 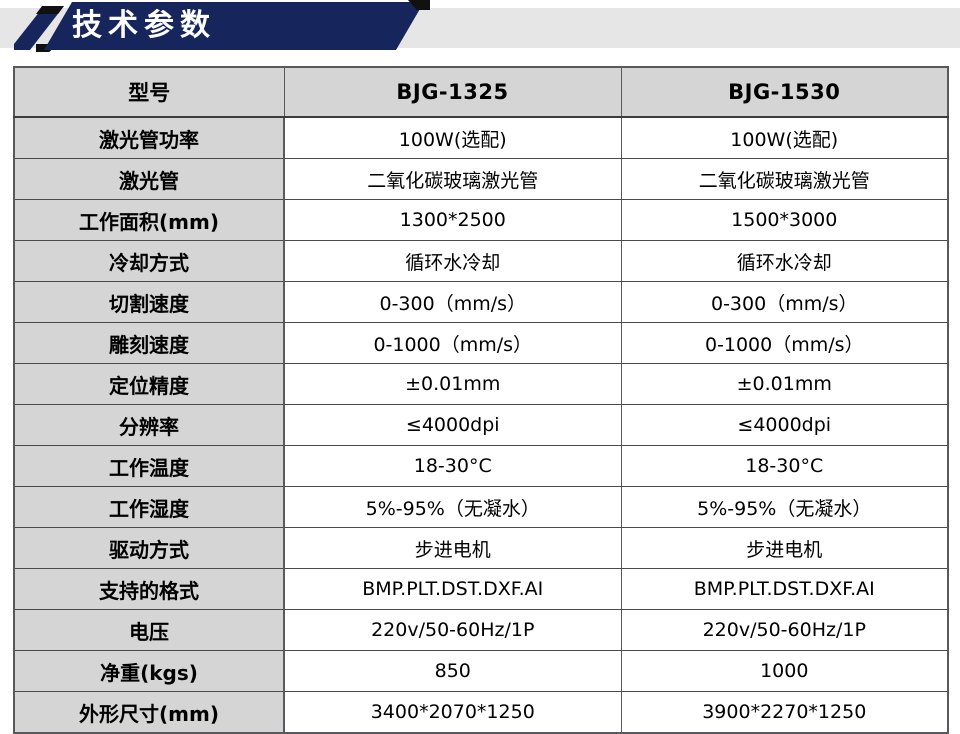 I want to click on cell-model-1: 850, so click(x=452, y=671).